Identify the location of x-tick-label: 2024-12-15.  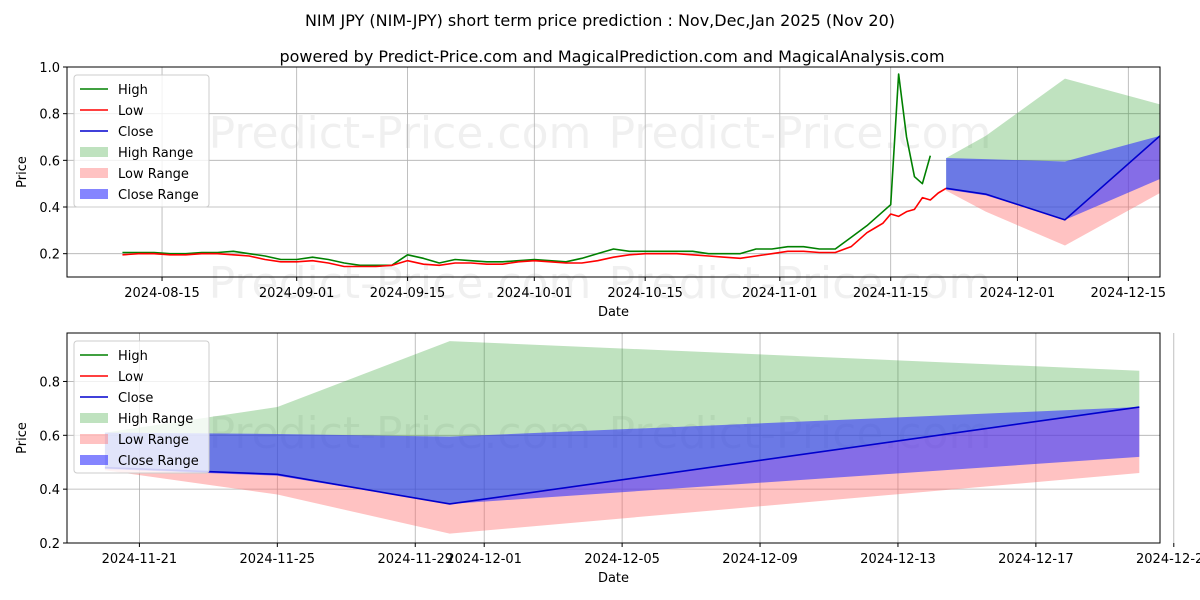
(1129, 293).